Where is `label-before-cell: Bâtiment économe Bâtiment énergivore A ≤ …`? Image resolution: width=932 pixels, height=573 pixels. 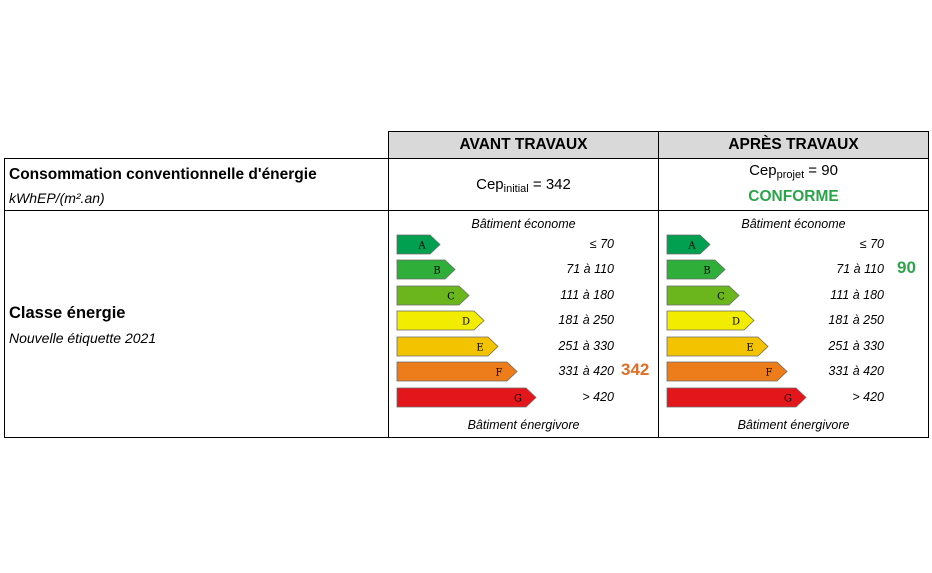 label-before-cell: Bâtiment économe Bâtiment énergivore A ≤ … is located at coordinates (523, 324).